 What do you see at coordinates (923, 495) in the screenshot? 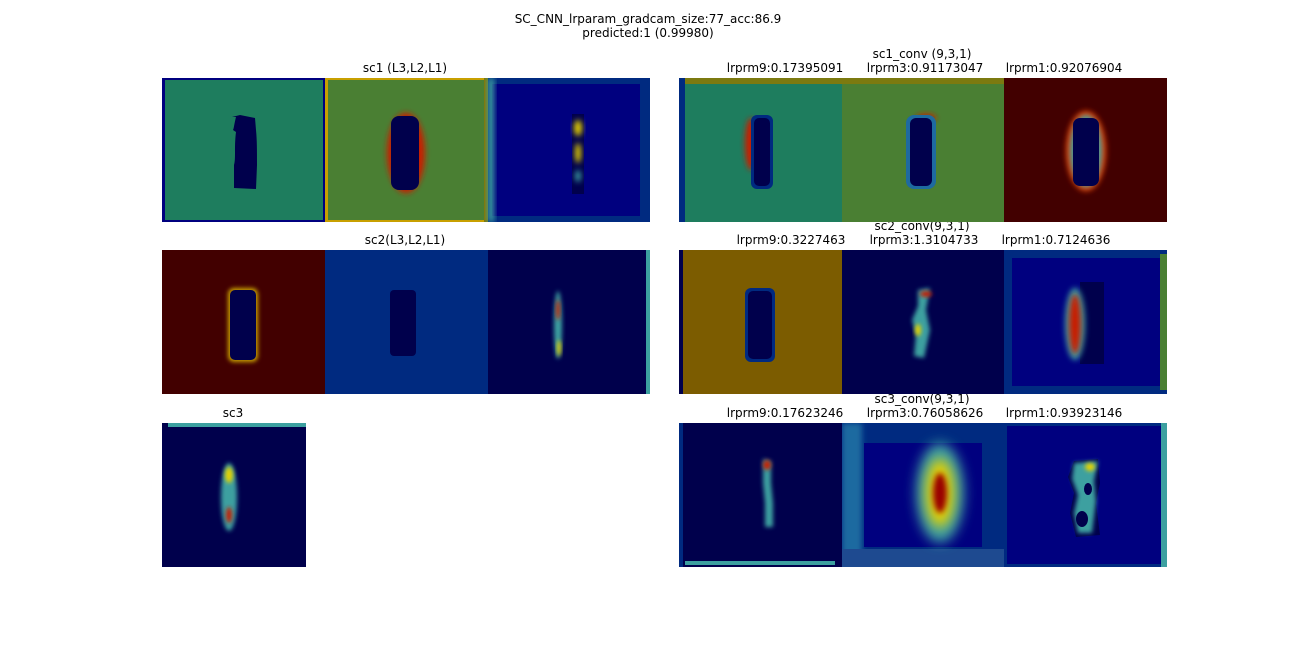
I see `sc3-conv-heatmap-lrprm3` at bounding box center [923, 495].